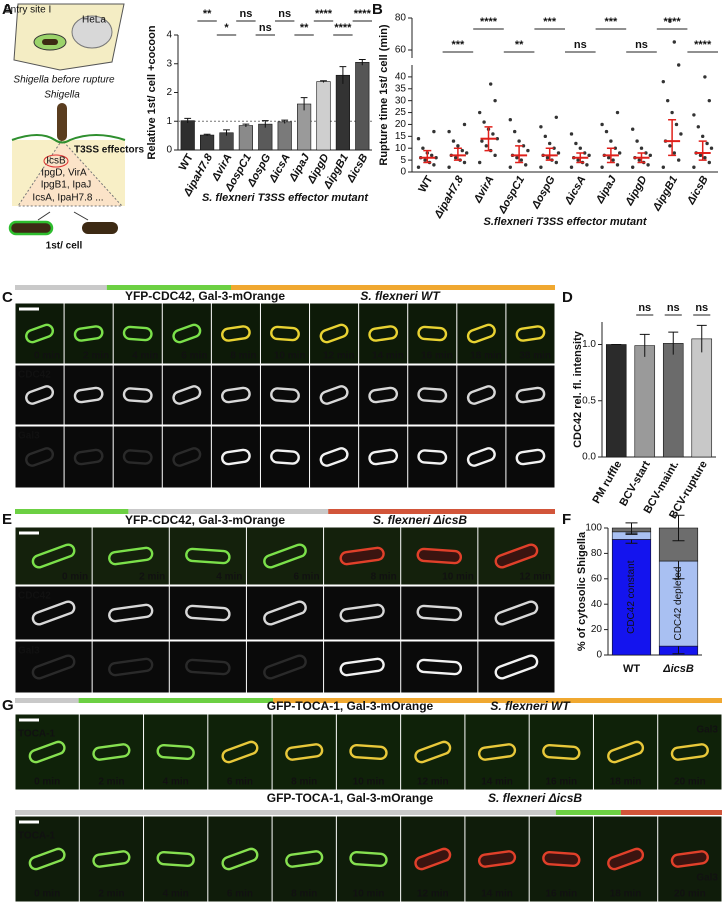  What do you see at coordinates (169, 121) in the screenshot?
I see `y-tick-label: 1` at bounding box center [169, 121].